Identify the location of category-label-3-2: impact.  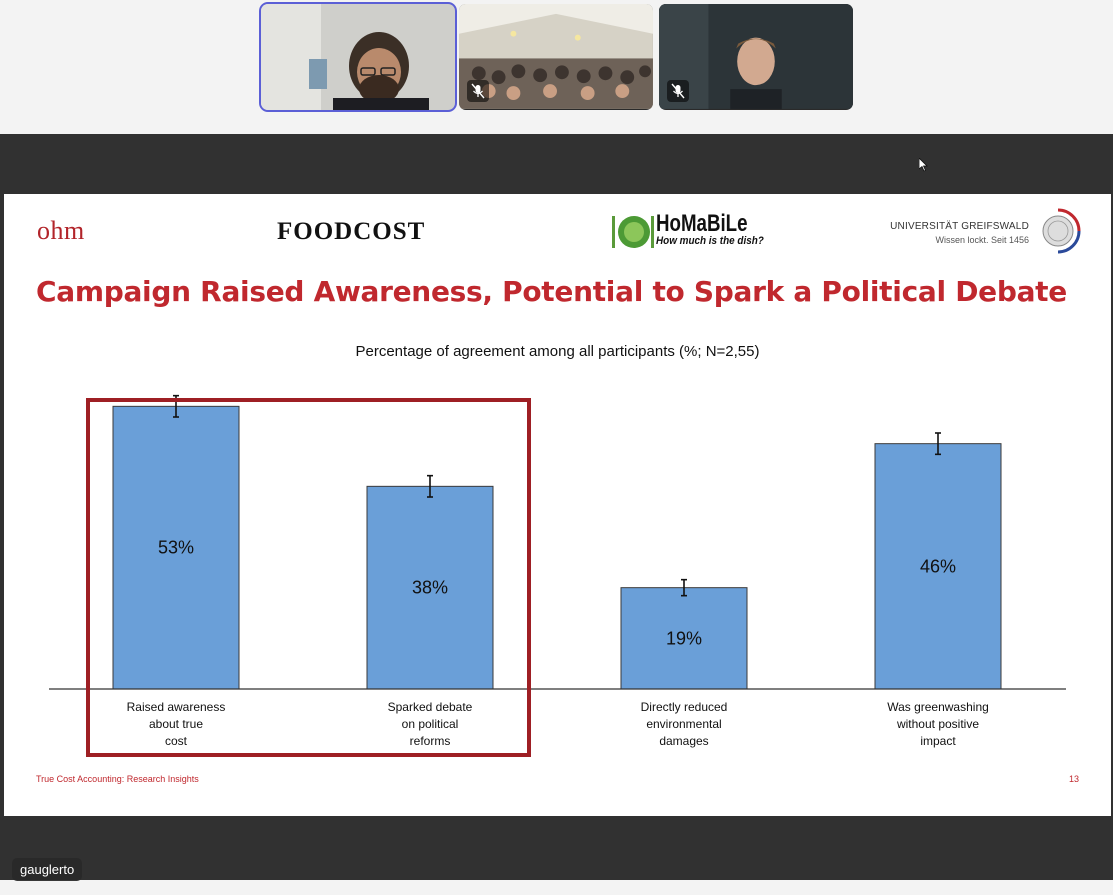
(938, 741).